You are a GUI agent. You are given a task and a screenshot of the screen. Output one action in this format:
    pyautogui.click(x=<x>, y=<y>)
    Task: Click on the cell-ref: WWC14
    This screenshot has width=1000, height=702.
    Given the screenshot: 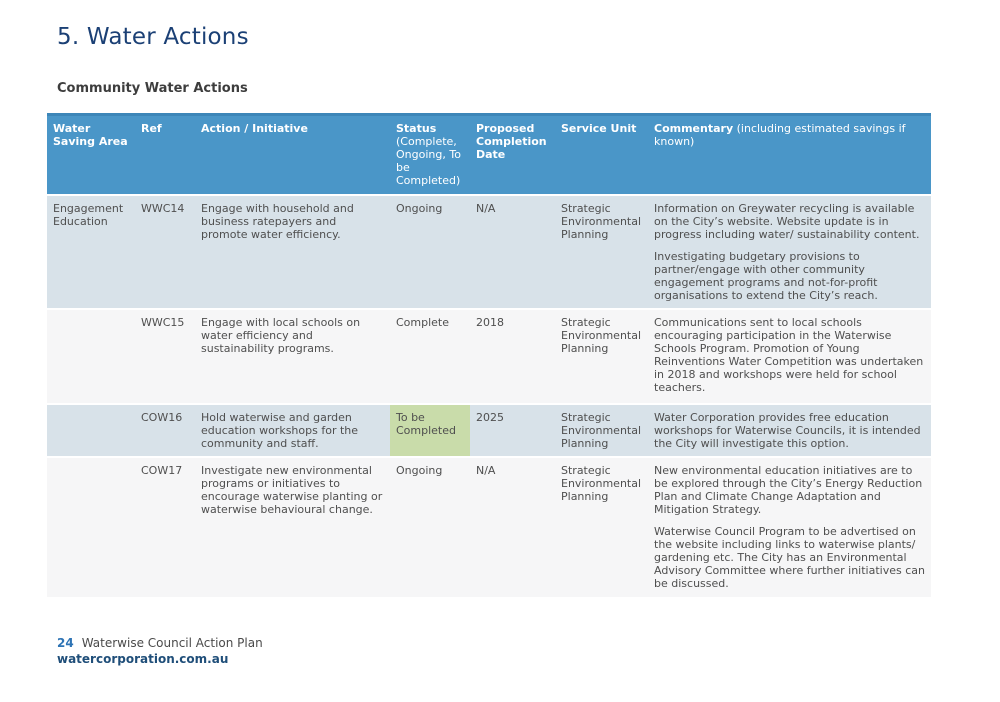 What is the action you would take?
    pyautogui.click(x=165, y=252)
    